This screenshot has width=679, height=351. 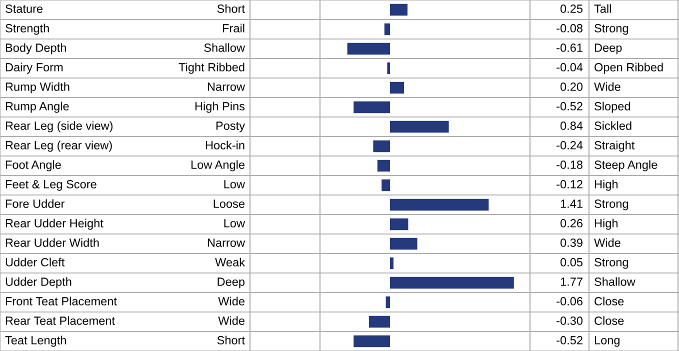 I want to click on y-tick-label: Feet & Leg Score, so click(x=51, y=185).